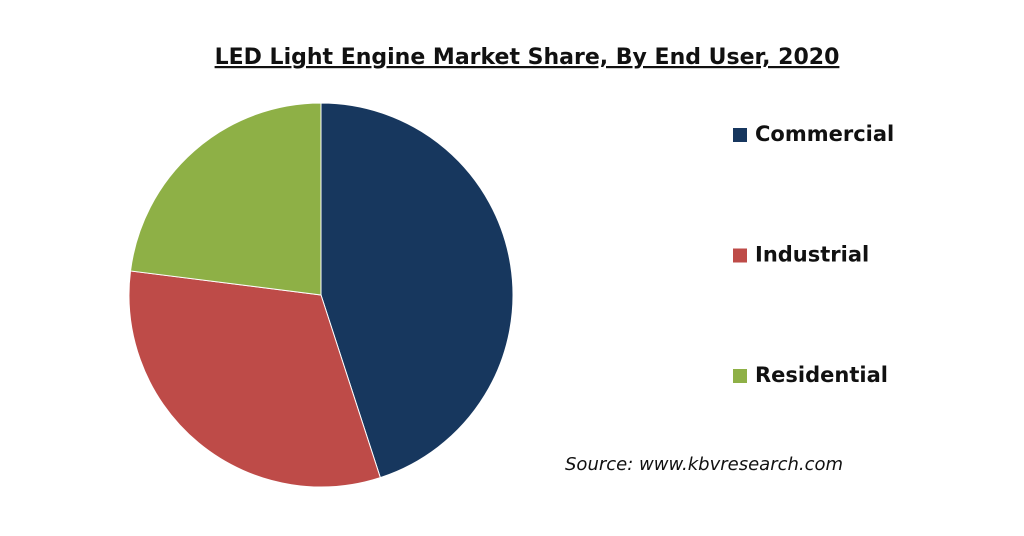  What do you see at coordinates (824, 134) in the screenshot?
I see `legend-label: Commercial` at bounding box center [824, 134].